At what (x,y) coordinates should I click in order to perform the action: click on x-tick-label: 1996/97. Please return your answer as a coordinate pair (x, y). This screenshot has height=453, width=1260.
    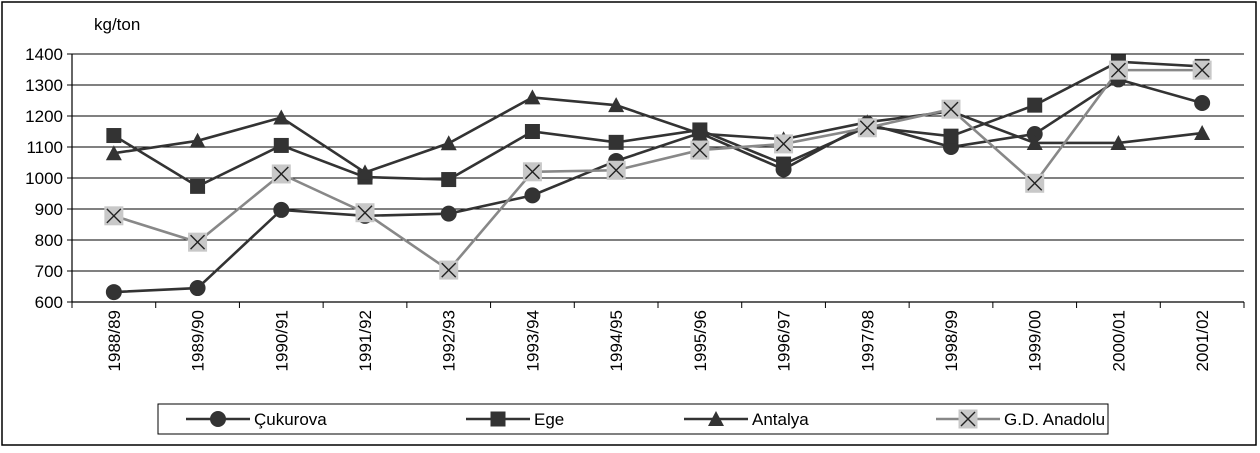
    Looking at the image, I should click on (784, 340).